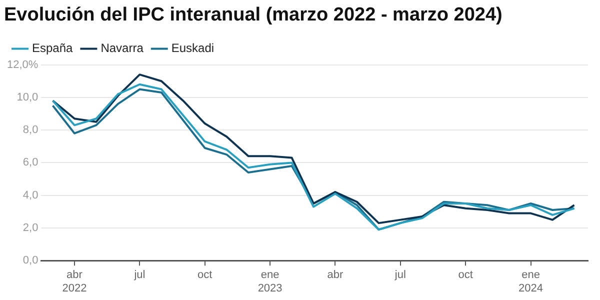  Describe the element at coordinates (270, 281) in the screenshot. I see `x-tick-label: ene 2023` at that location.